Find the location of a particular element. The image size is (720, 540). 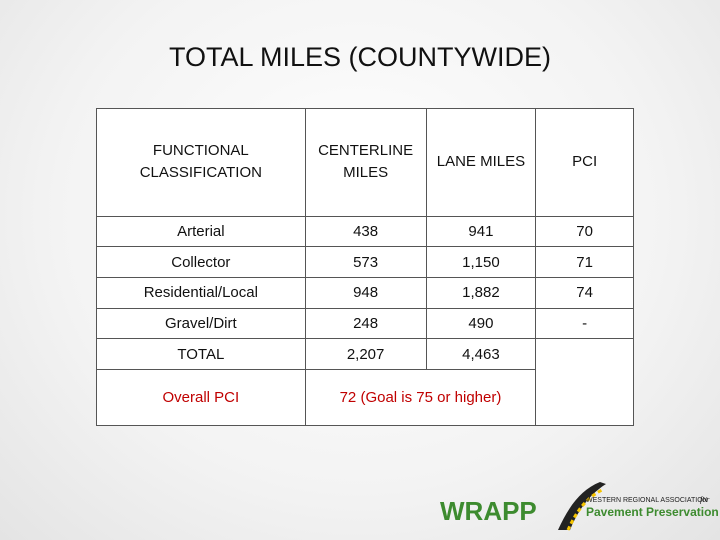

header-text: CENTERLINE MILES is located at coordinates (366, 162).